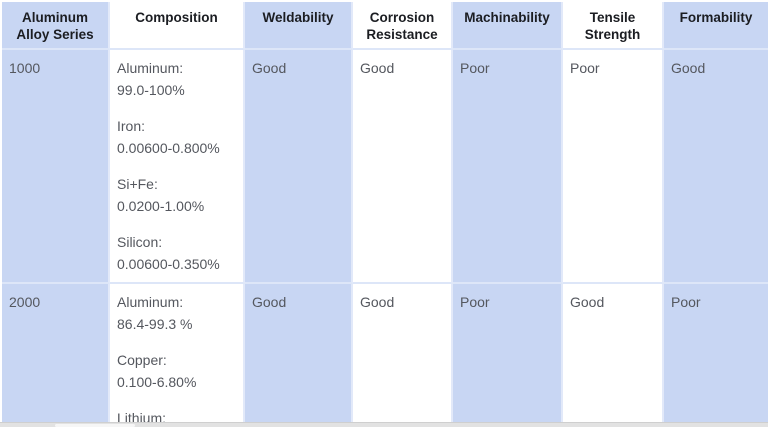 The image size is (768, 427). What do you see at coordinates (168, 264) in the screenshot?
I see `composition-range: 0.00600-0.350%` at bounding box center [168, 264].